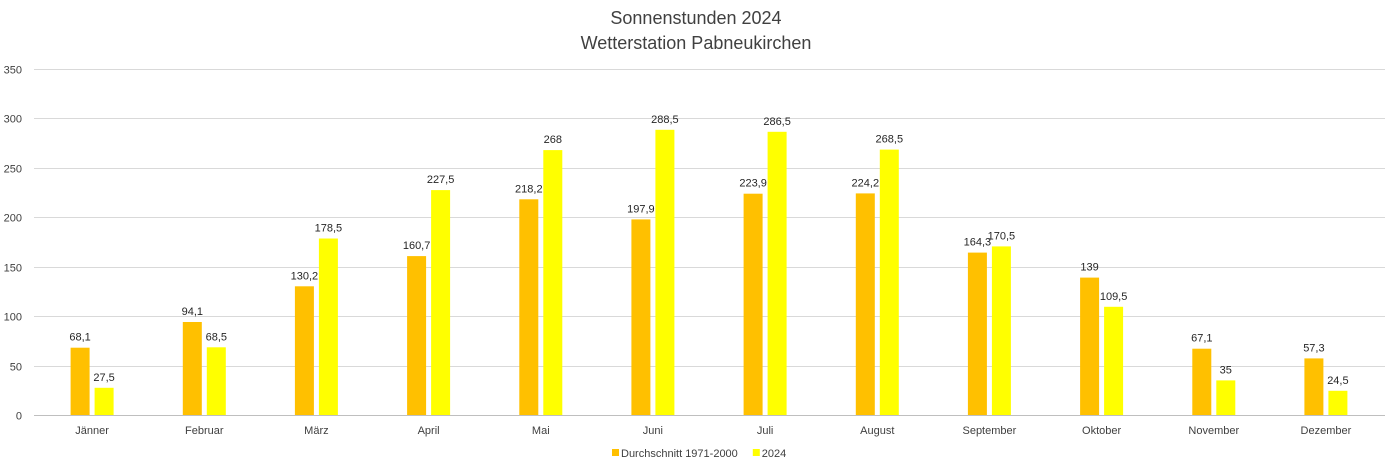 The height and width of the screenshot is (461, 1393). What do you see at coordinates (1201, 339) in the screenshot?
I see `data-label: 67,1` at bounding box center [1201, 339].